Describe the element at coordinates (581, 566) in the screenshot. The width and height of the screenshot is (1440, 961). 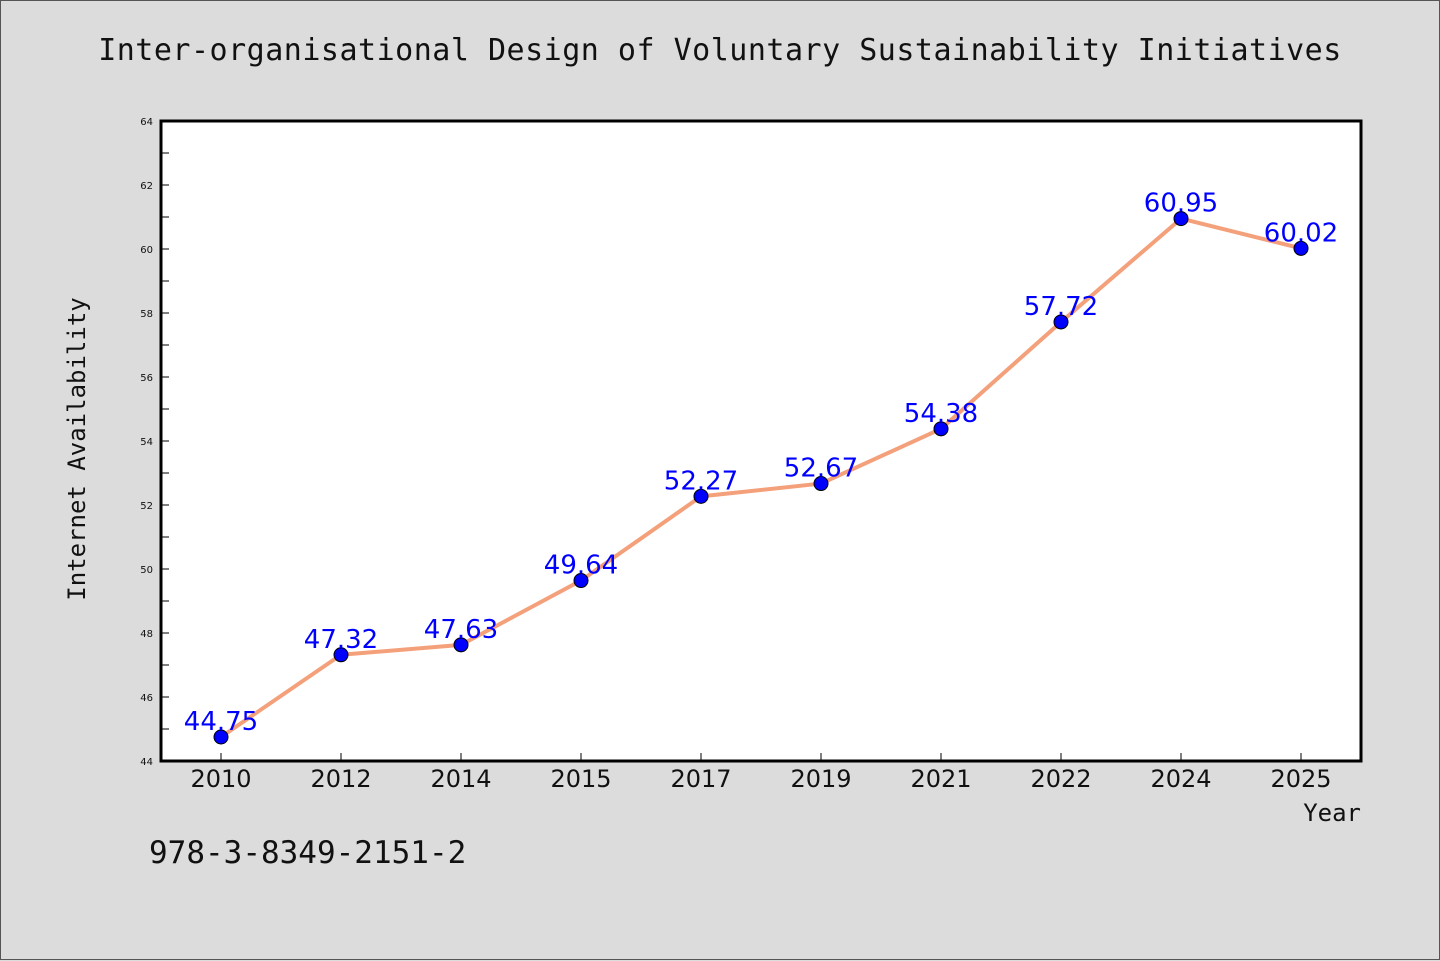
I see `data-label: 49.64` at that location.